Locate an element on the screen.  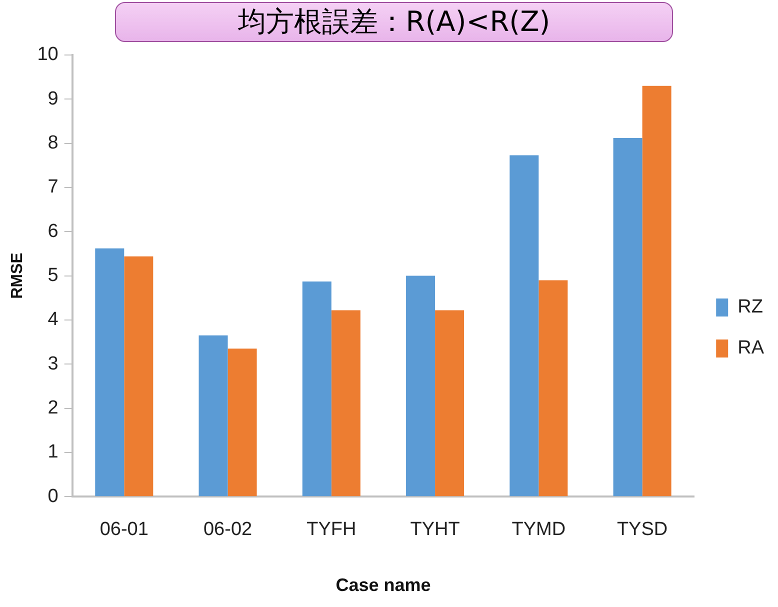
legend-label: RZ is located at coordinates (751, 307).